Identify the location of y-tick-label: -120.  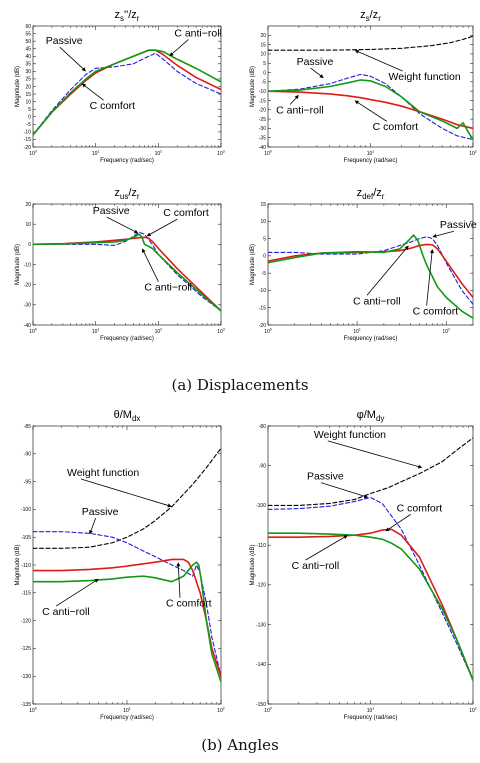
(261, 586).